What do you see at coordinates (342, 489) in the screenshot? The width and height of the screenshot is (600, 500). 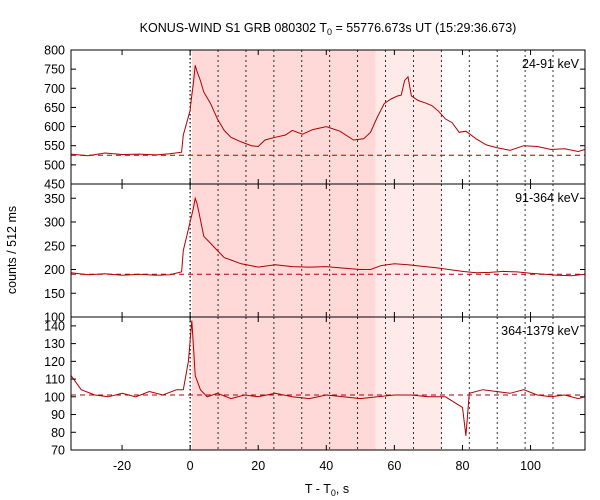 I see `x-axis-label-rest: , s` at bounding box center [342, 489].